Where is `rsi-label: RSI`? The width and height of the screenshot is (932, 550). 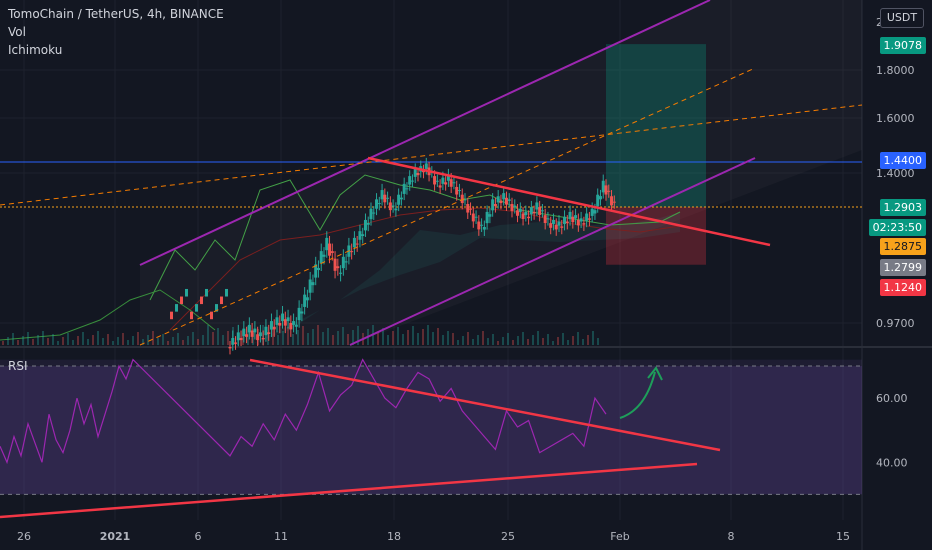
rsi-label: RSI is located at coordinates (18, 366).